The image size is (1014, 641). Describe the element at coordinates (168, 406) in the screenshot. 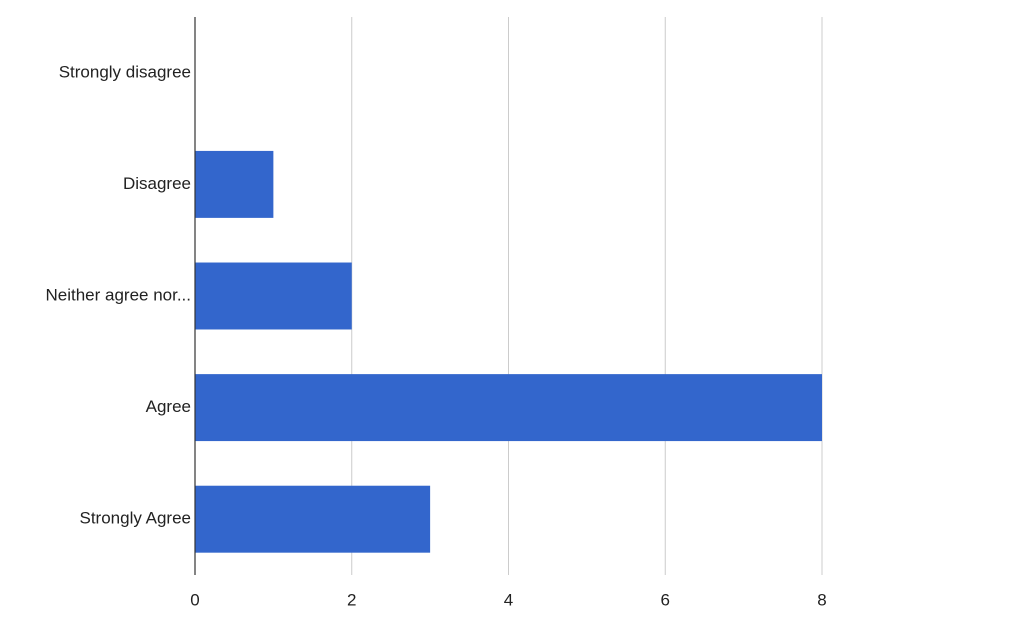

I see `y-tick-label: Agree` at that location.